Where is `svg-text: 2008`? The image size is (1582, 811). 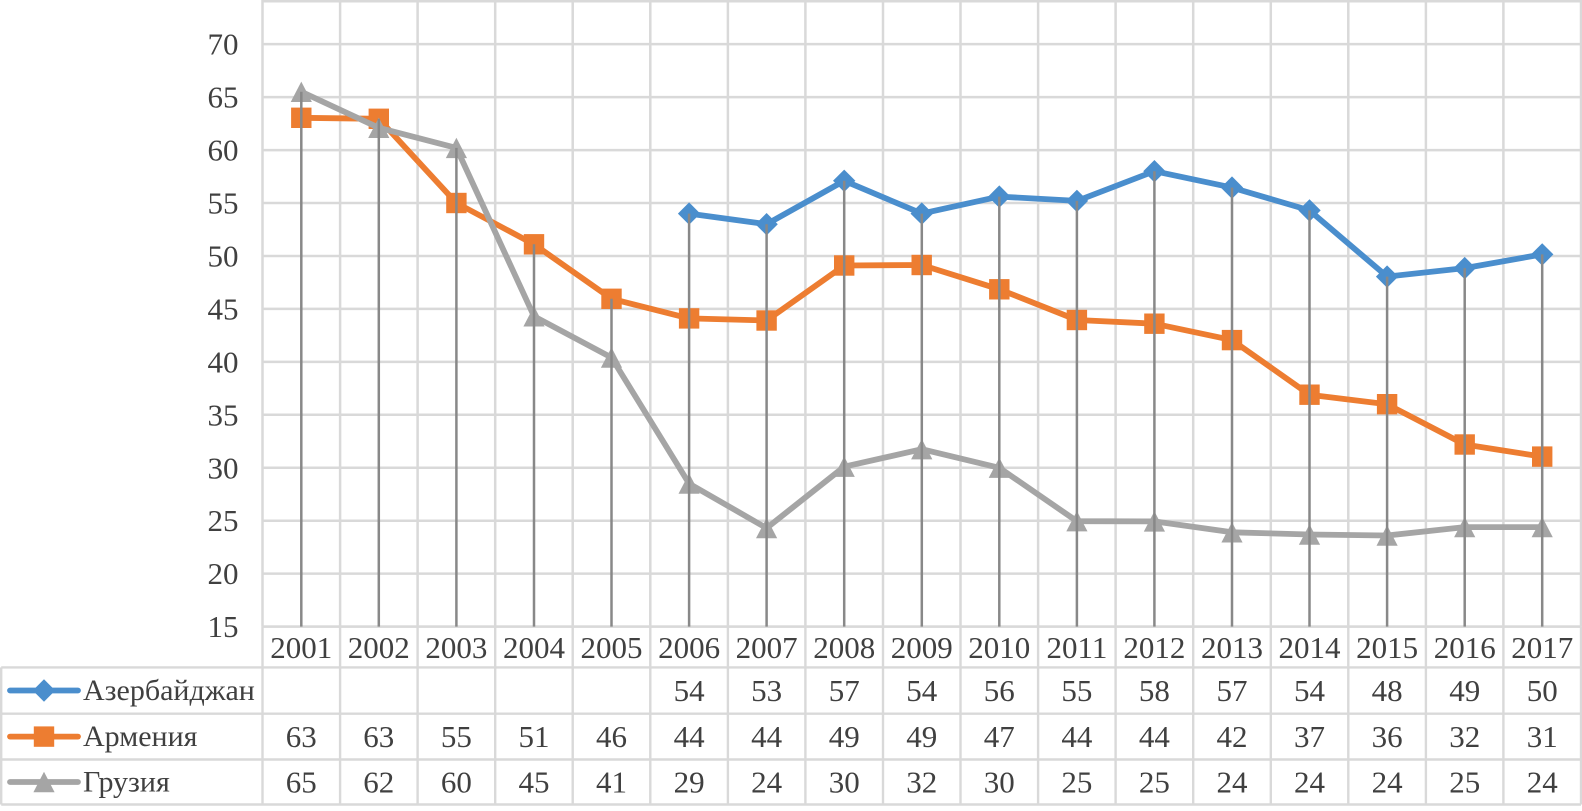 svg-text: 2008 is located at coordinates (844, 647).